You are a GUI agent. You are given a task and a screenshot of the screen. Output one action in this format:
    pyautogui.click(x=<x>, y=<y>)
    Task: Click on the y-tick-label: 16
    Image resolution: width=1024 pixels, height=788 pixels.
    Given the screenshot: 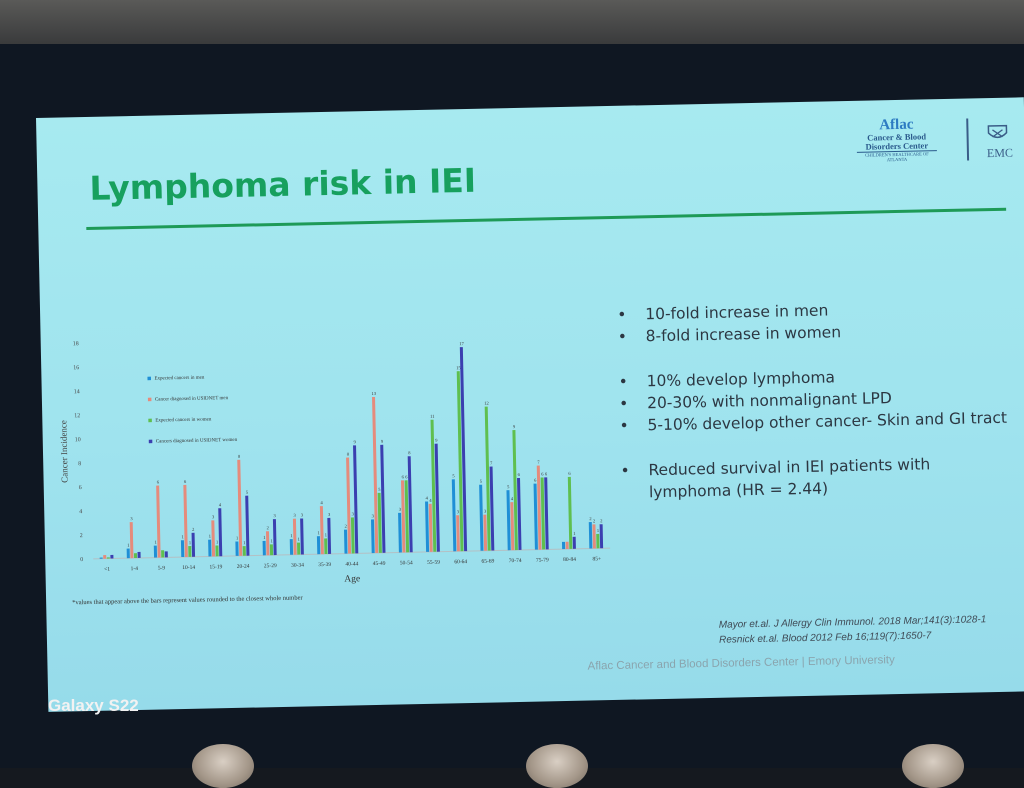 What is the action you would take?
    pyautogui.click(x=76, y=368)
    